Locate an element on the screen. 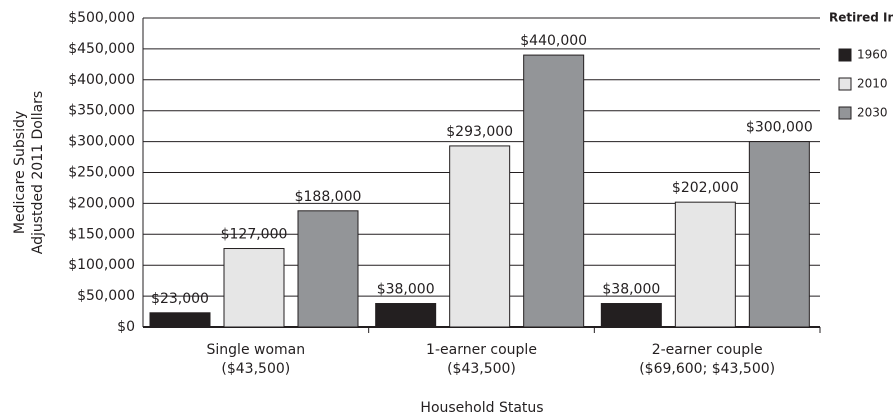 The image size is (893, 420). y-tick-label: $150,000 is located at coordinates (101, 234).